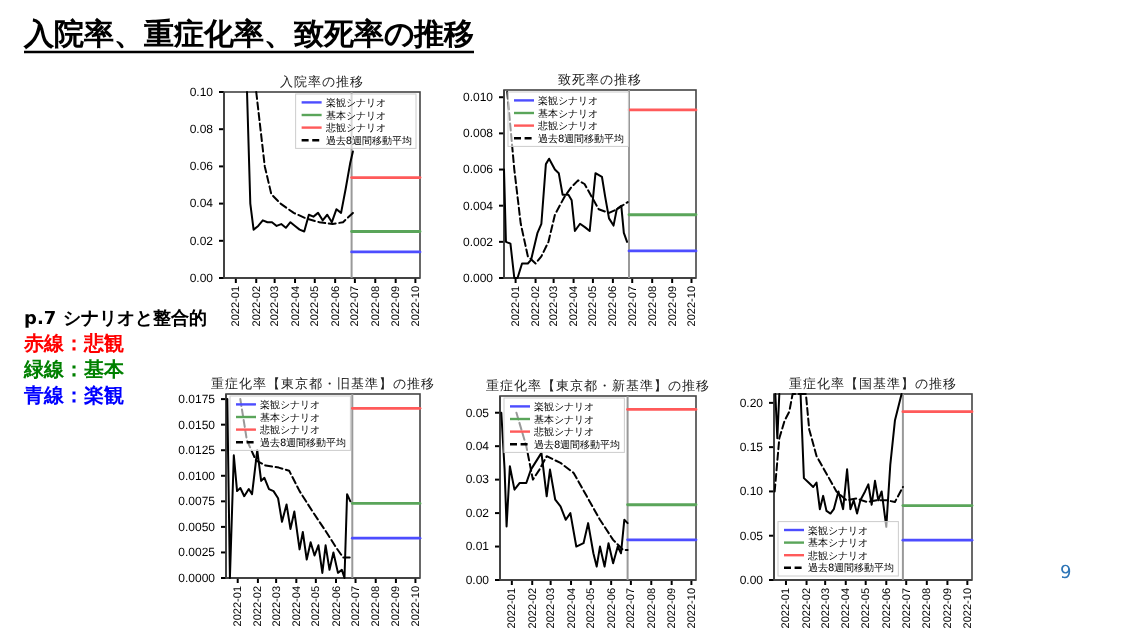  I want to click on text: 入院率、重症化率、致死率の推移, so click(248, 34).